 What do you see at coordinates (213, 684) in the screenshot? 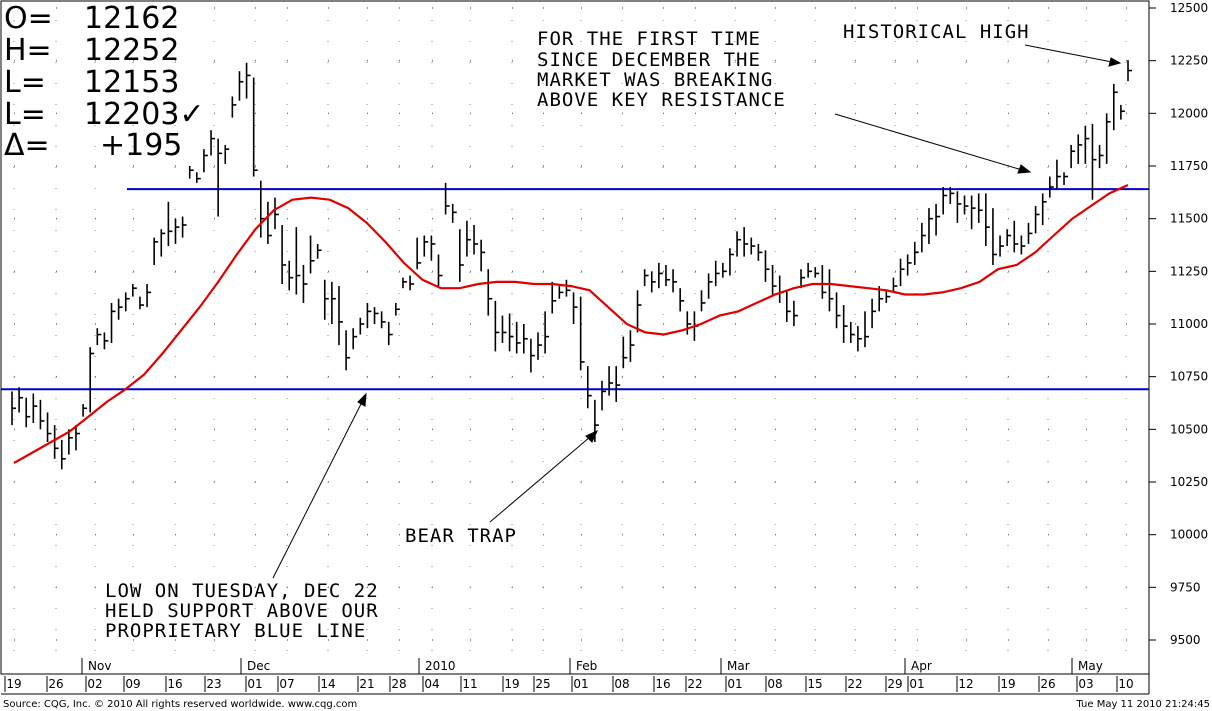
I see `week-label: 23` at bounding box center [213, 684].